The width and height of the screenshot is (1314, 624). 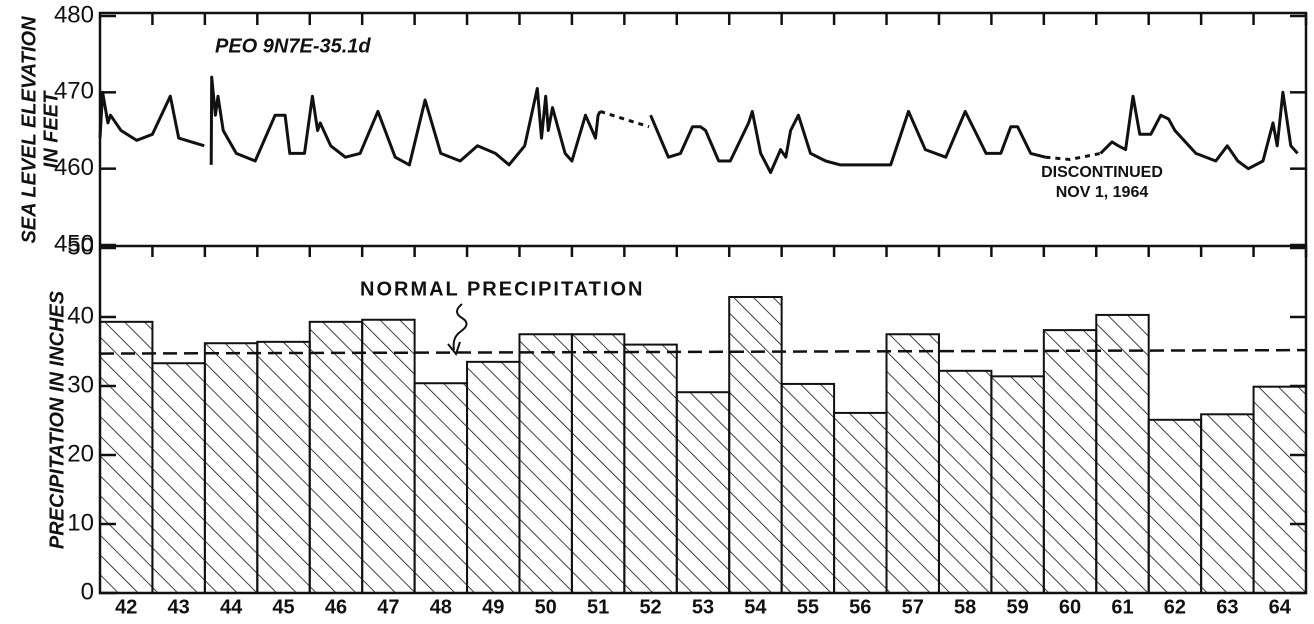 What do you see at coordinates (454, 349) in the screenshot?
I see `arrow-head` at bounding box center [454, 349].